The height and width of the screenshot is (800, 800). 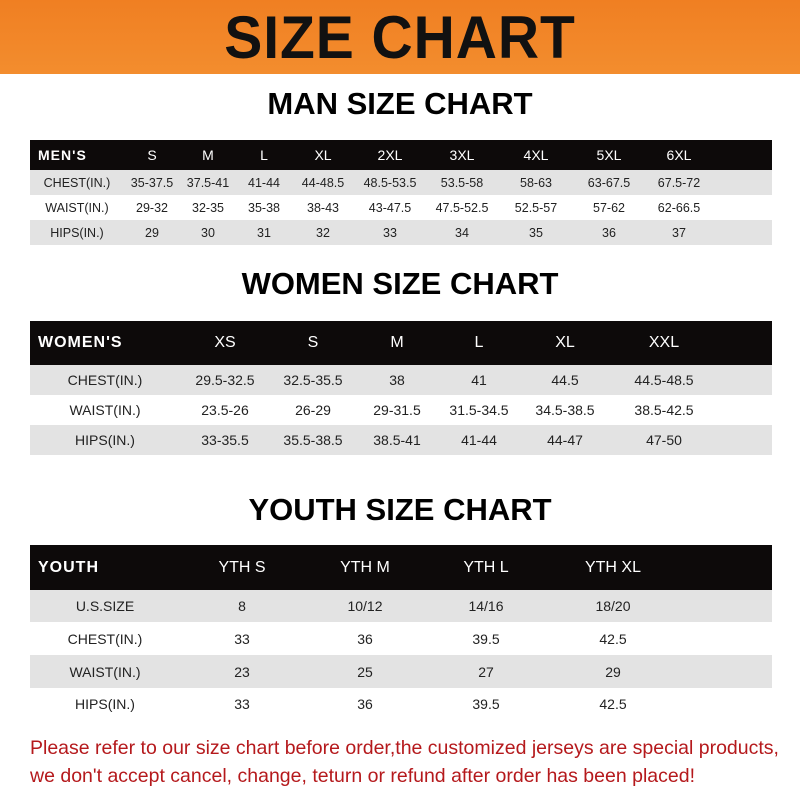 I want to click on measurement-cell: 29-32, so click(x=152, y=207).